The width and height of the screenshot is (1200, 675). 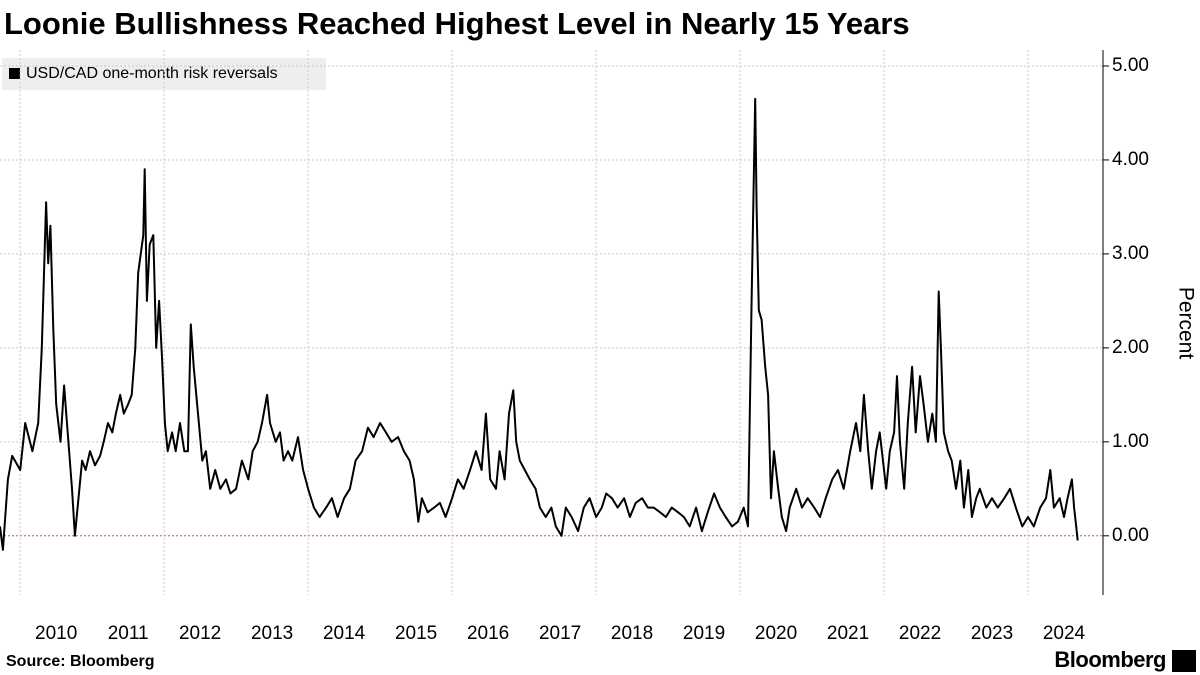 I want to click on y-tick-label: 1.00, so click(x=1130, y=441).